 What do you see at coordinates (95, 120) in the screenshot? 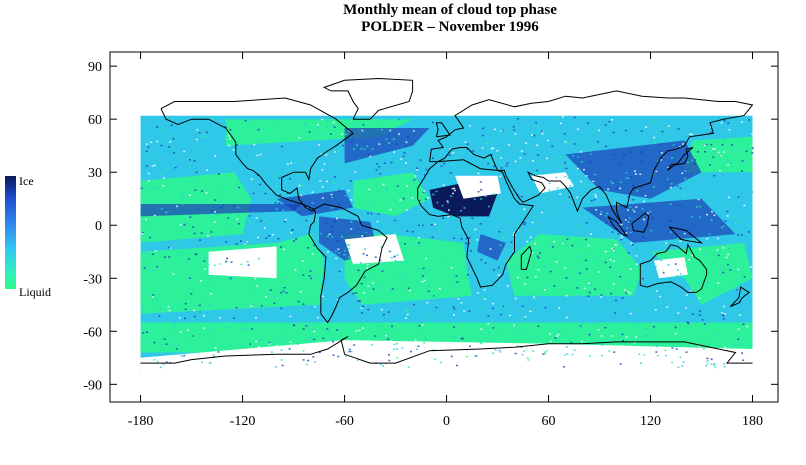
I see `y-tick-label: 60` at bounding box center [95, 120].